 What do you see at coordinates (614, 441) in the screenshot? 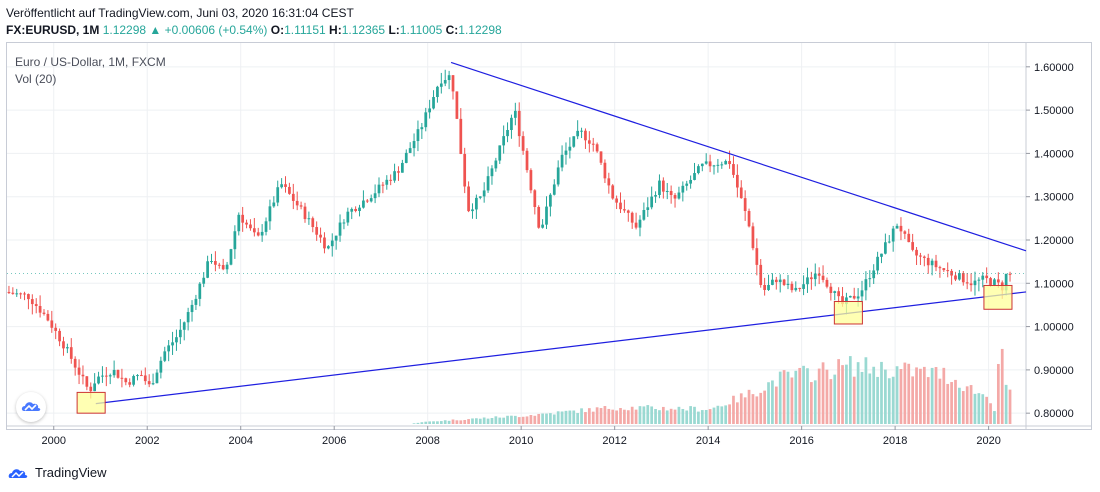
I see `x-tick-label: 2012` at bounding box center [614, 441].